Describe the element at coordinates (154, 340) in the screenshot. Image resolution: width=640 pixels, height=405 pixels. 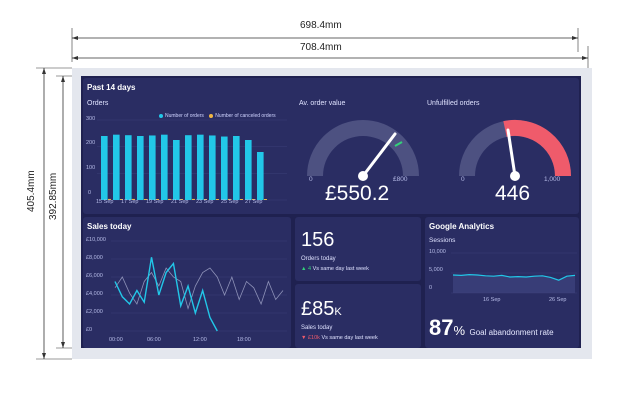
I see `sales-xtick: 06:00` at that location.